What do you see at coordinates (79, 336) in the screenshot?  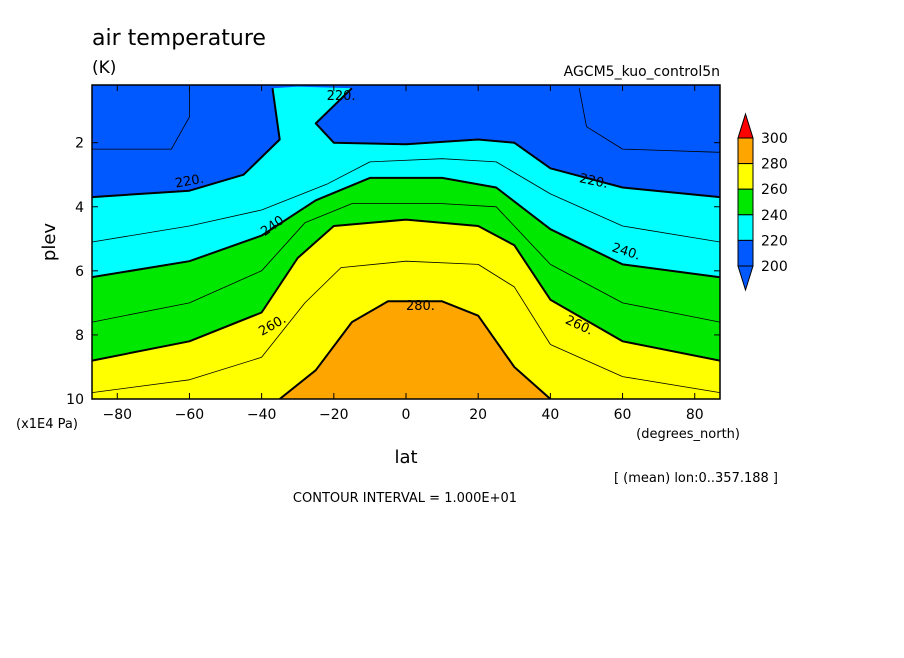 I see `y-tick-label: 8` at bounding box center [79, 336].